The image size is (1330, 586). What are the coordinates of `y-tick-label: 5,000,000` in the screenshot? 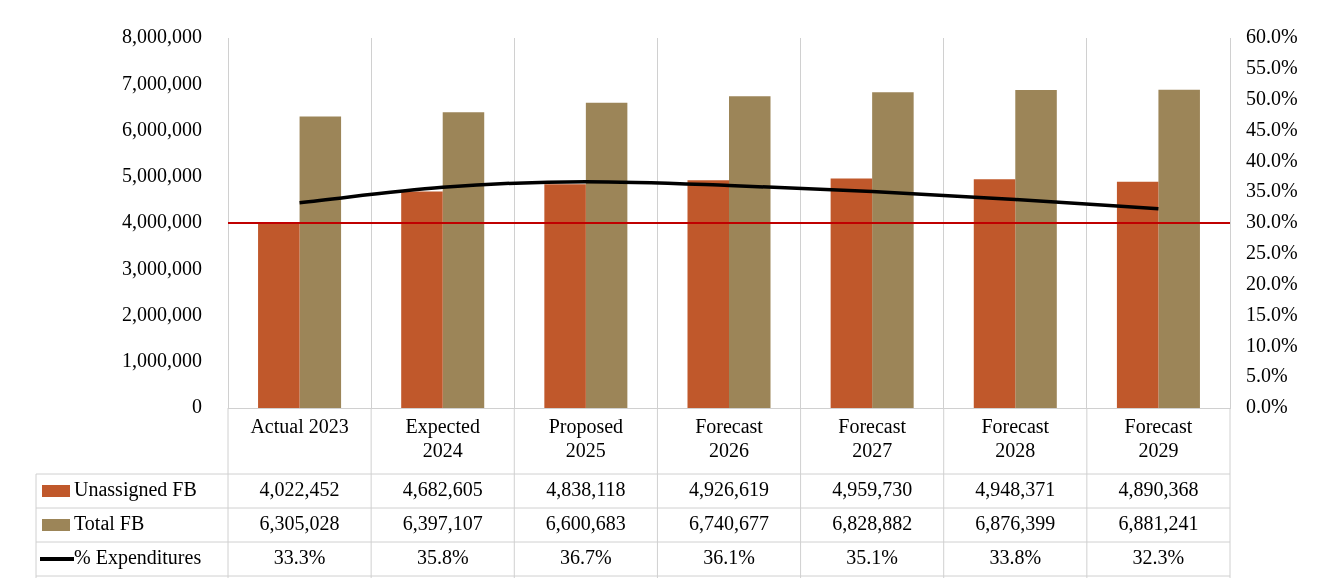 It's located at (162, 175).